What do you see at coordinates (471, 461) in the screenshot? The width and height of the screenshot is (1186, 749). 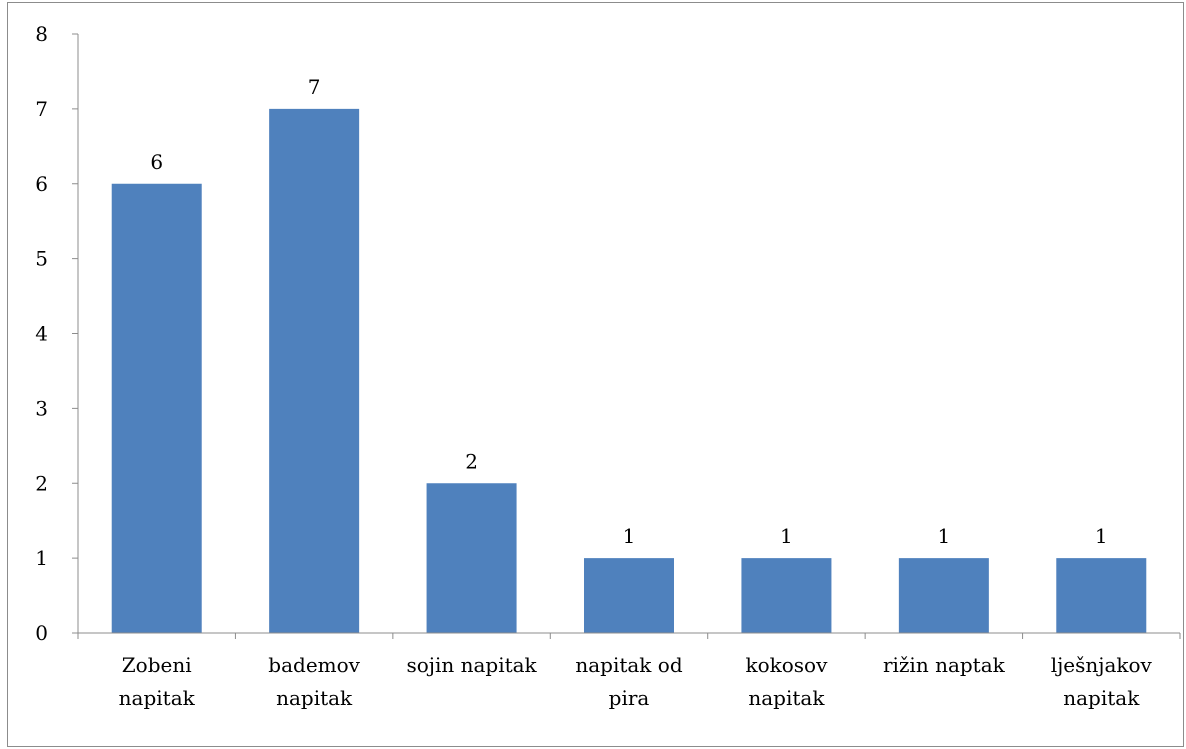 I see `data-label: 2` at bounding box center [471, 461].